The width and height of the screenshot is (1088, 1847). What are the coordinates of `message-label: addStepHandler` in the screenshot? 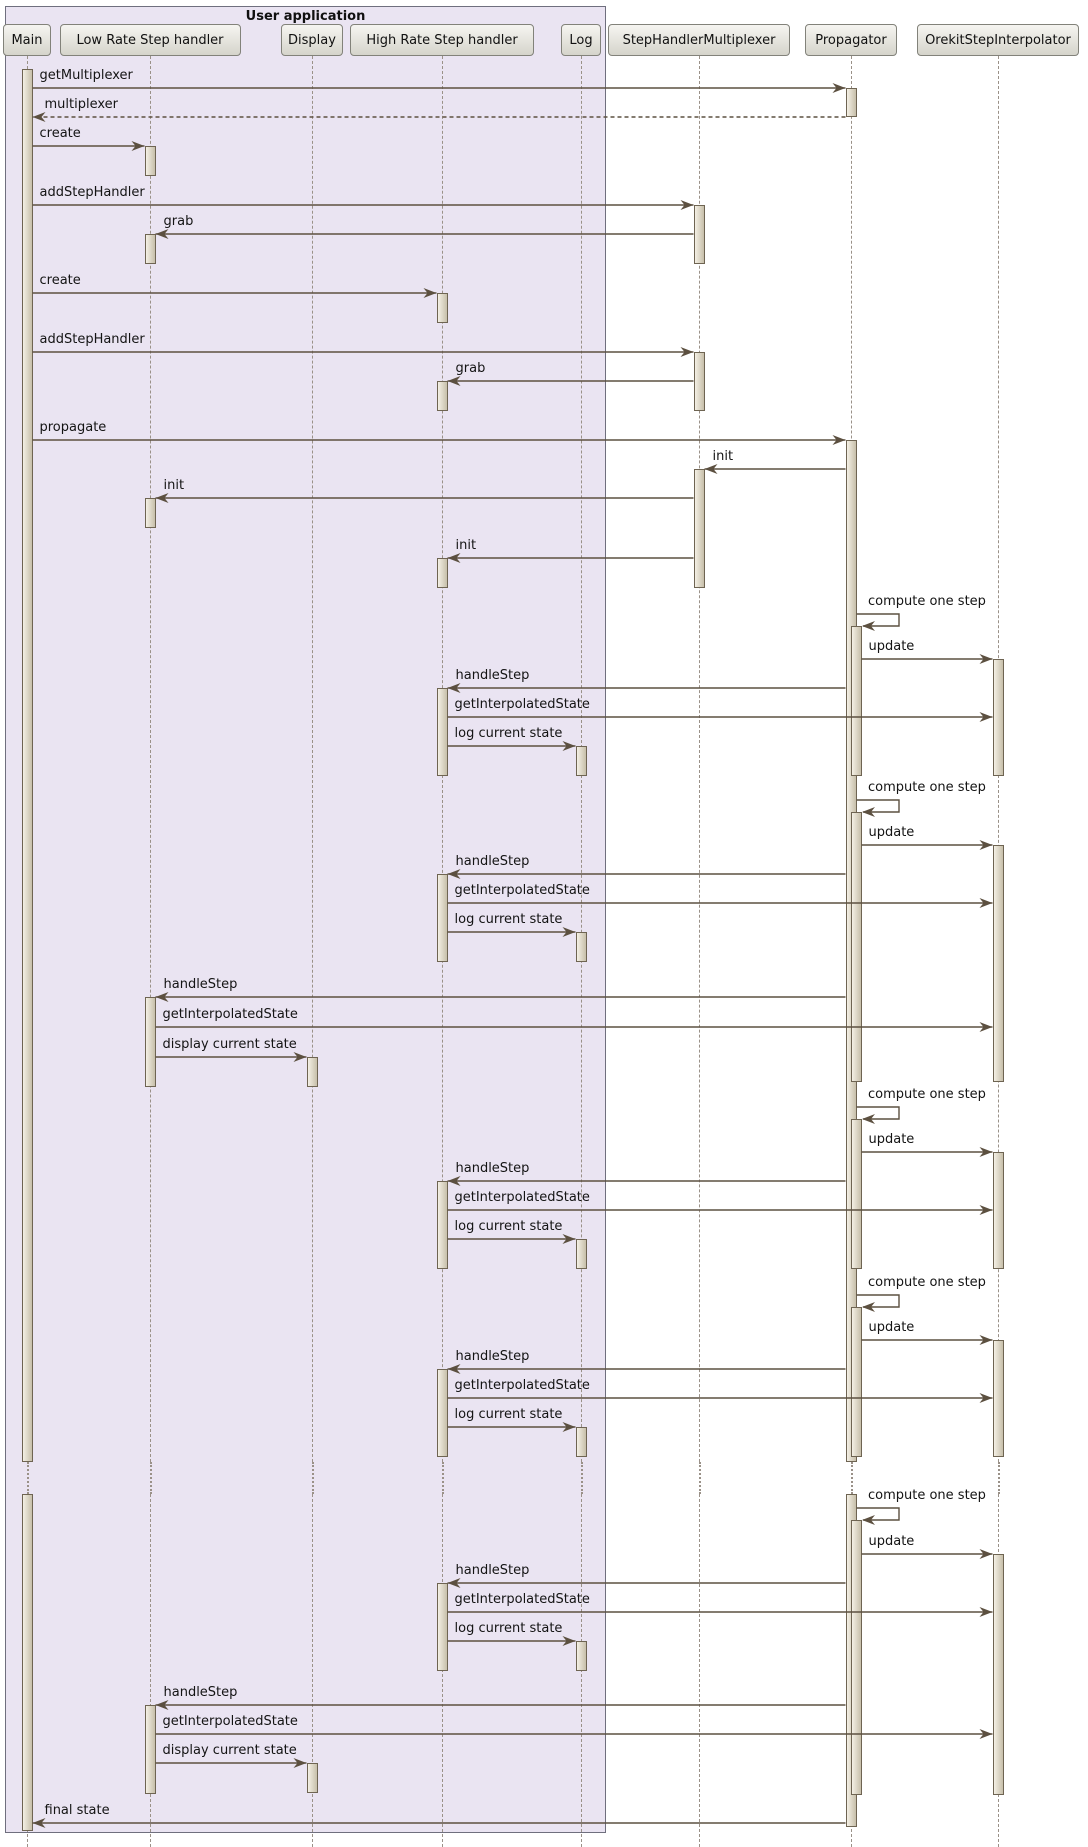 It's located at (92, 192).